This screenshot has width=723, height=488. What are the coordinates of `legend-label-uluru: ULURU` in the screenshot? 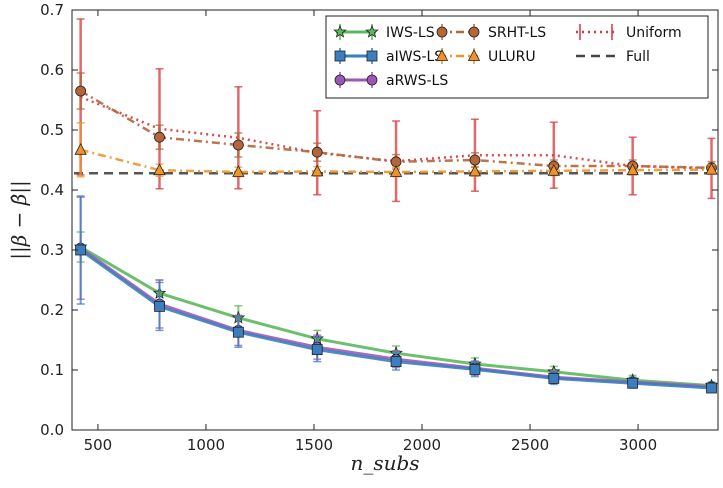 It's located at (512, 57).